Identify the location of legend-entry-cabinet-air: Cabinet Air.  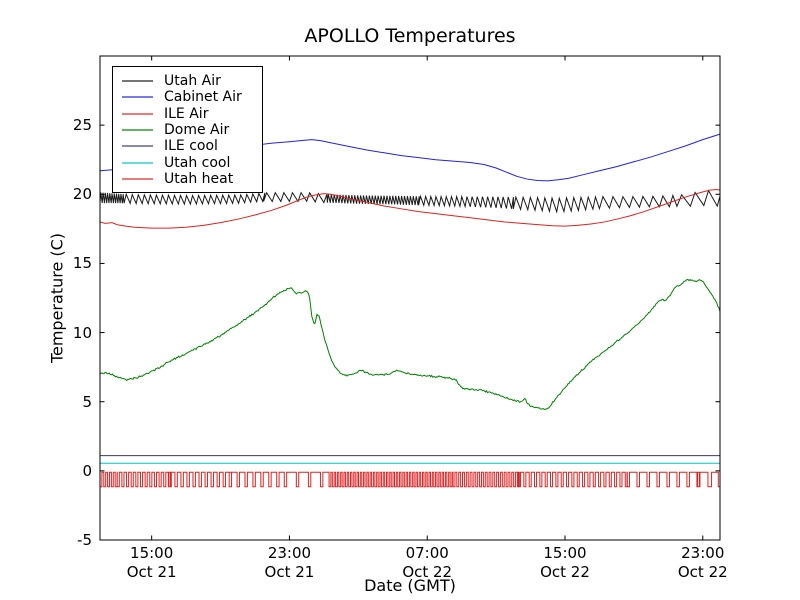
(192, 97).